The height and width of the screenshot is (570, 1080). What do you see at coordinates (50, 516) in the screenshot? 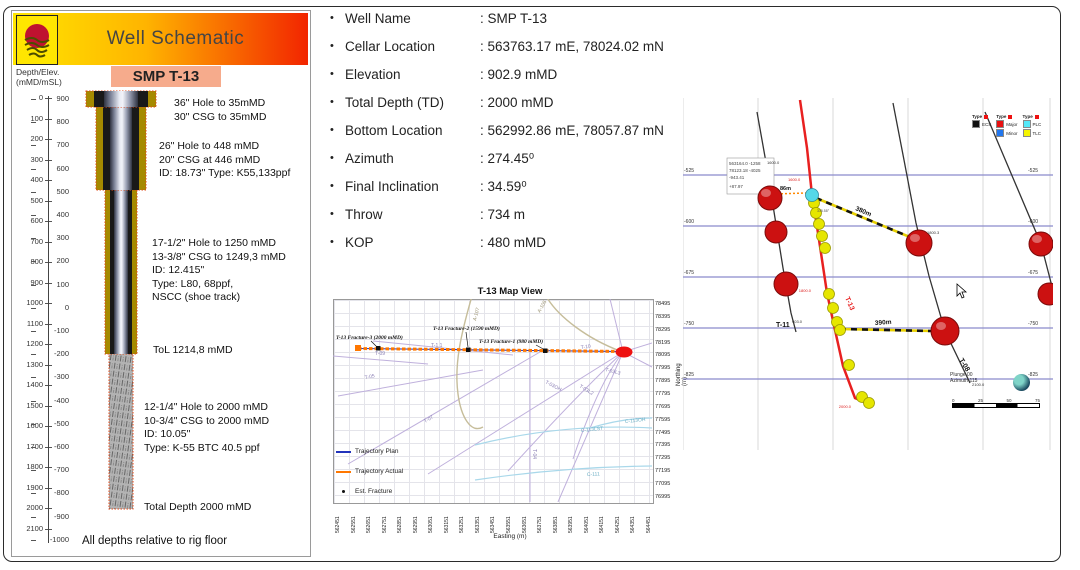
I see `elev-tick-label: -900` at bounding box center [50, 516].